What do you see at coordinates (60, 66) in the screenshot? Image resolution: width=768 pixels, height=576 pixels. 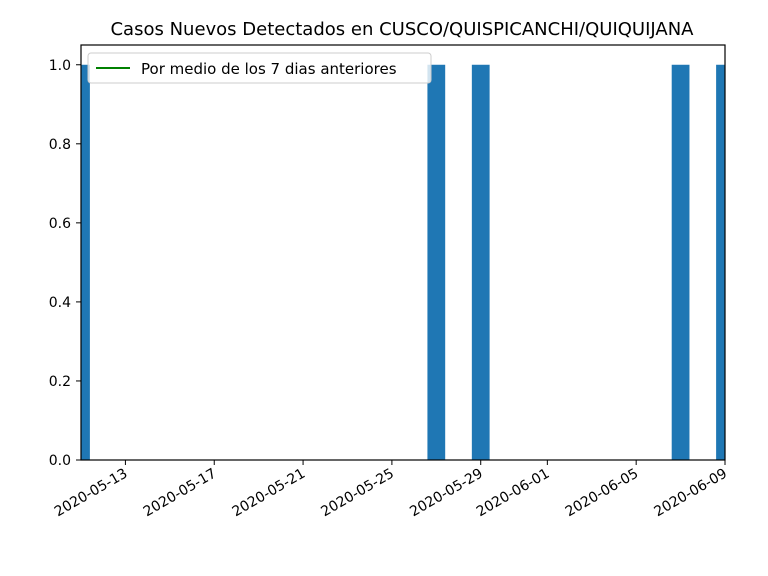 I see `y-tick-label: 1.0` at bounding box center [60, 66].